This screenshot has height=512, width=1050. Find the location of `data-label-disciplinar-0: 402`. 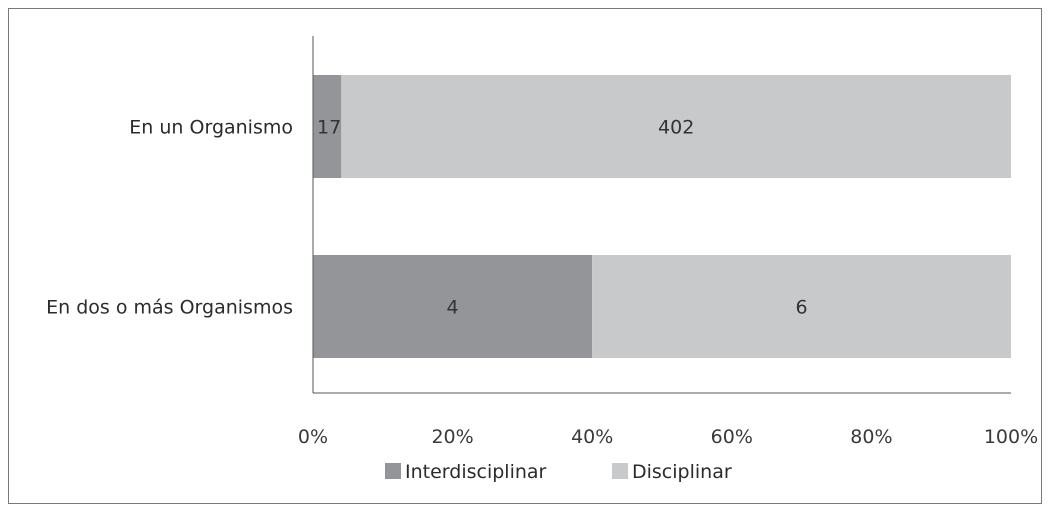

data-label-disciplinar-0: 402 is located at coordinates (676, 128).